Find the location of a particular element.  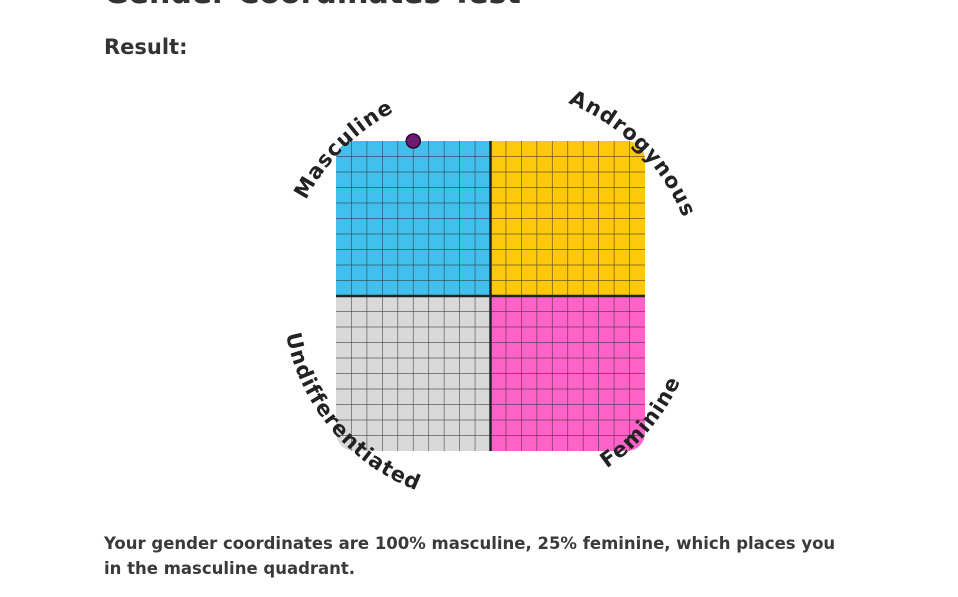

marker-layer is located at coordinates (413, 141).